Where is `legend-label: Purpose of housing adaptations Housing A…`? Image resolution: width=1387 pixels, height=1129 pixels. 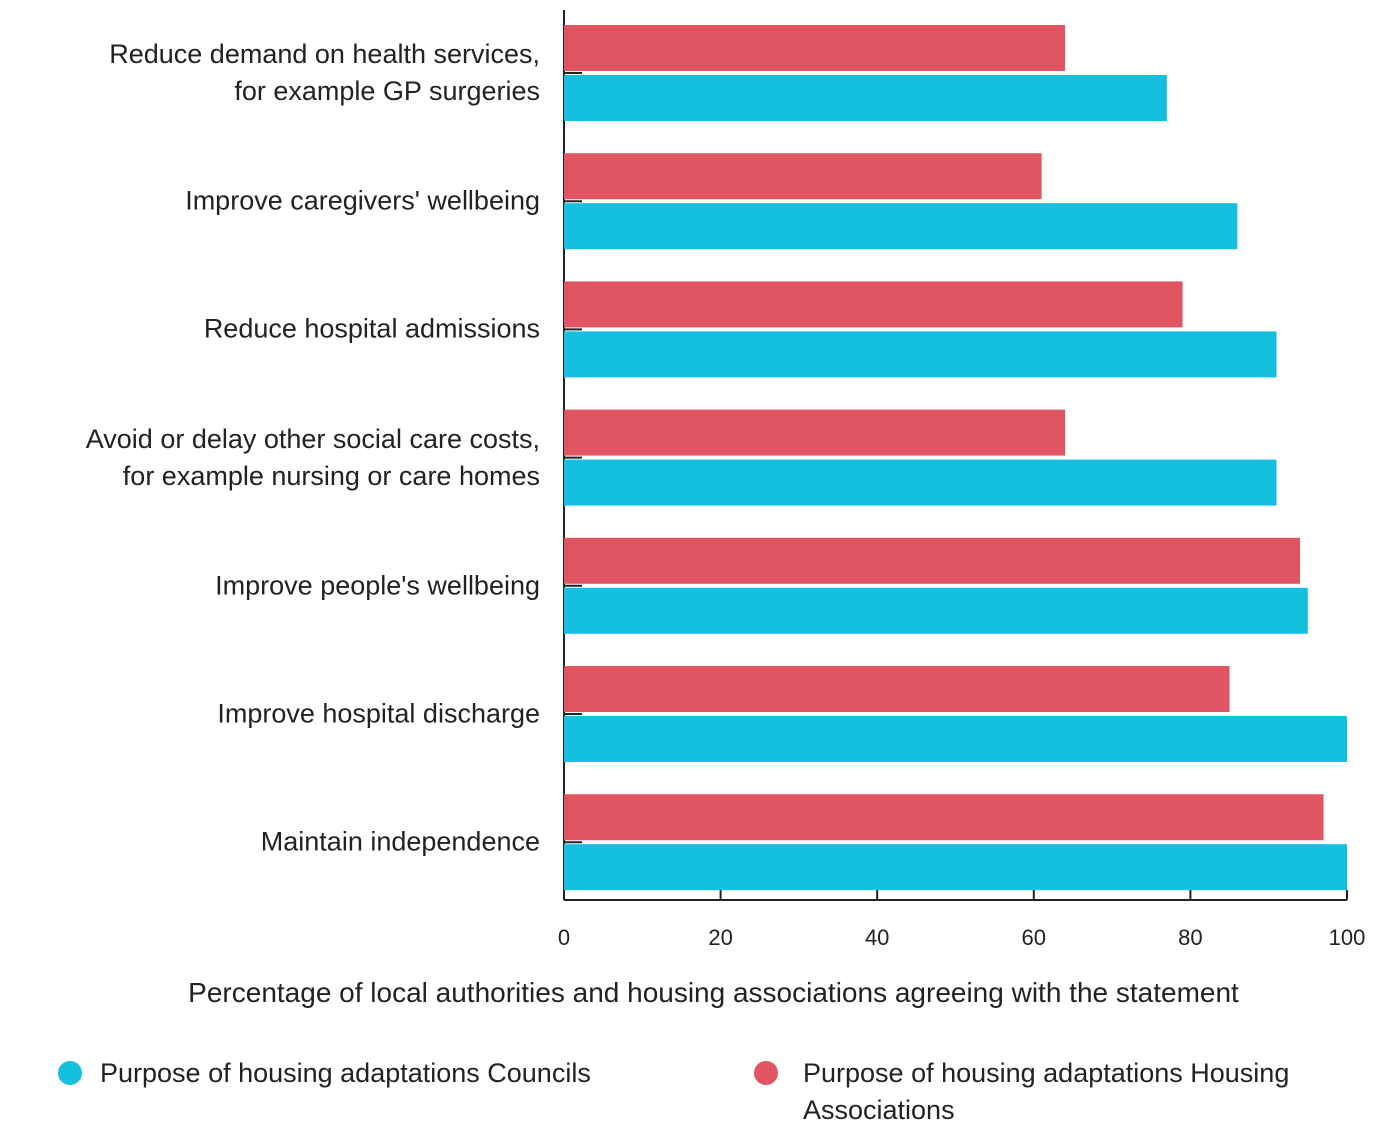 legend-label: Purpose of housing adaptations Housing A… is located at coordinates (1046, 1091).